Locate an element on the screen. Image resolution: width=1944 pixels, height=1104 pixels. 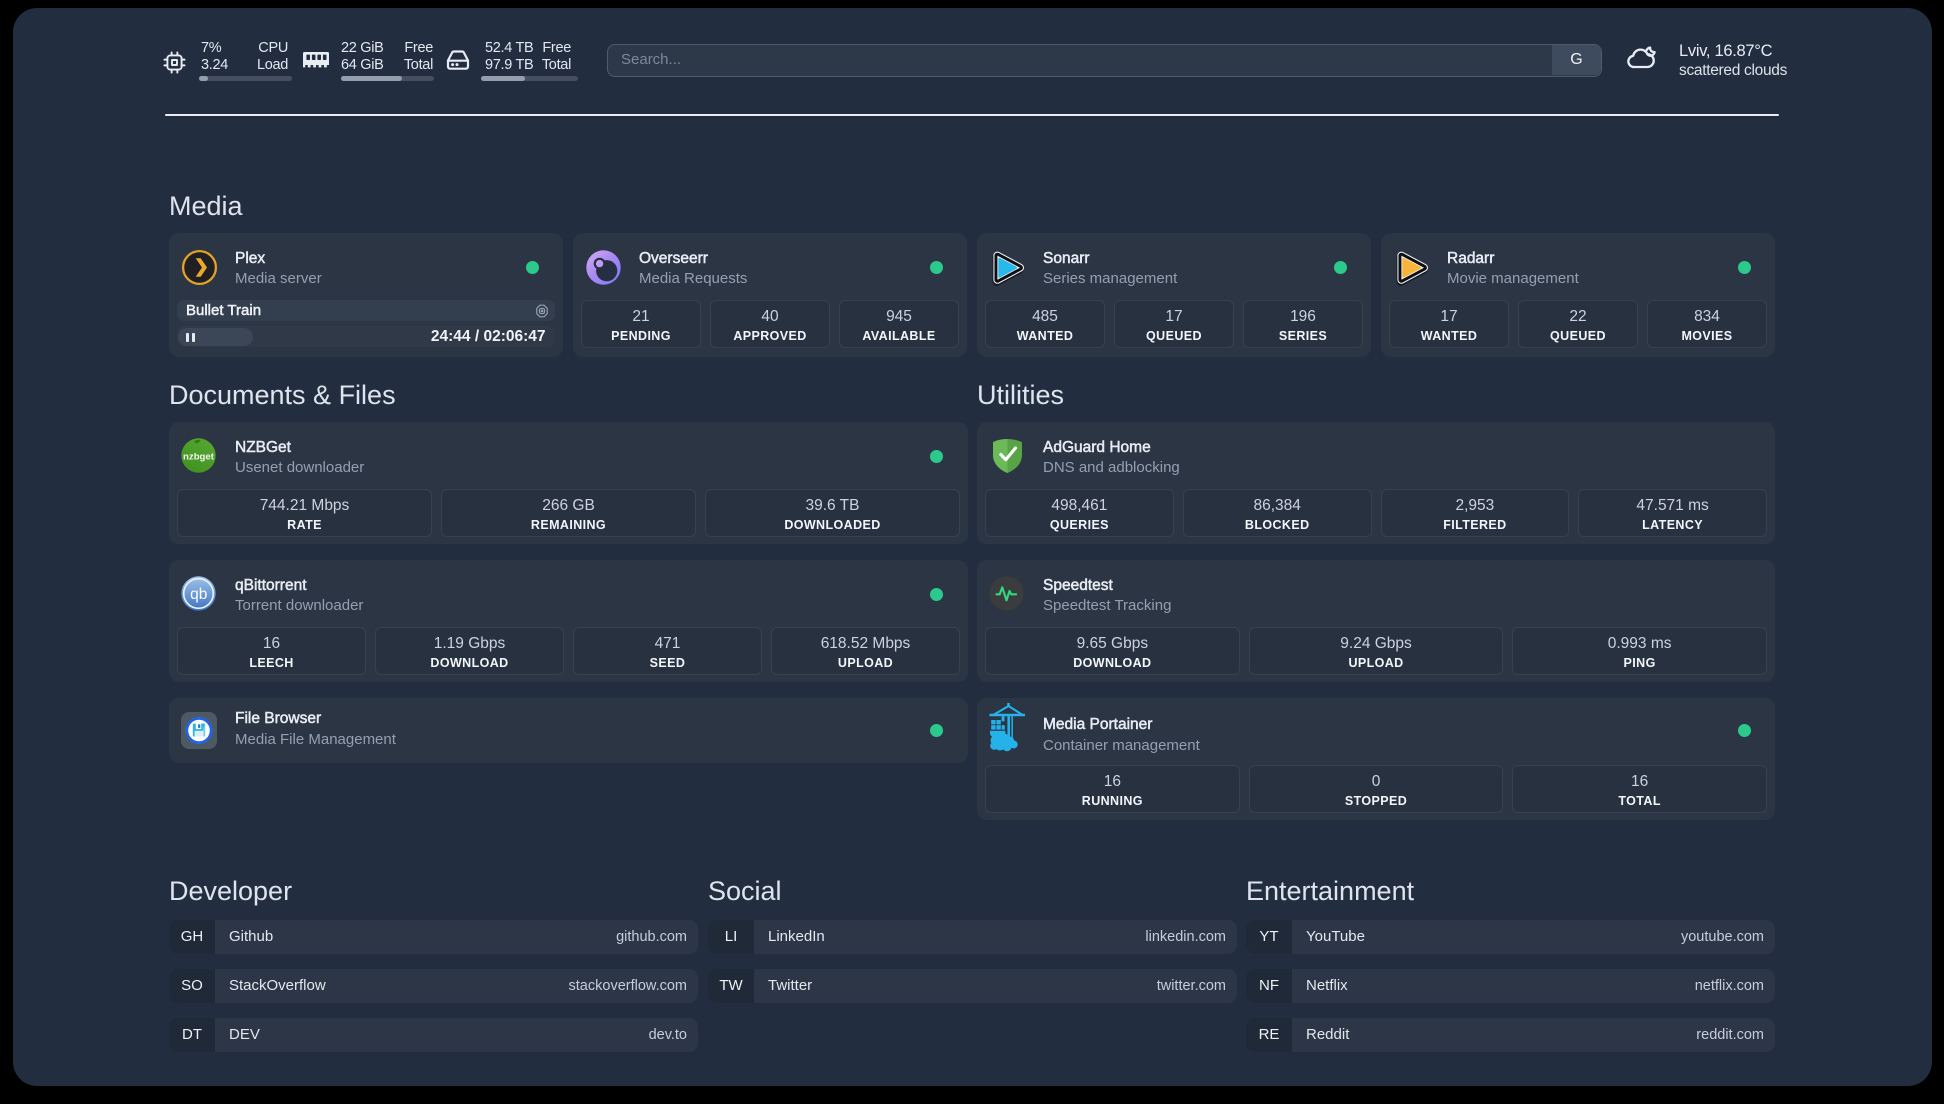
svg-text: qb is located at coordinates (198, 594).